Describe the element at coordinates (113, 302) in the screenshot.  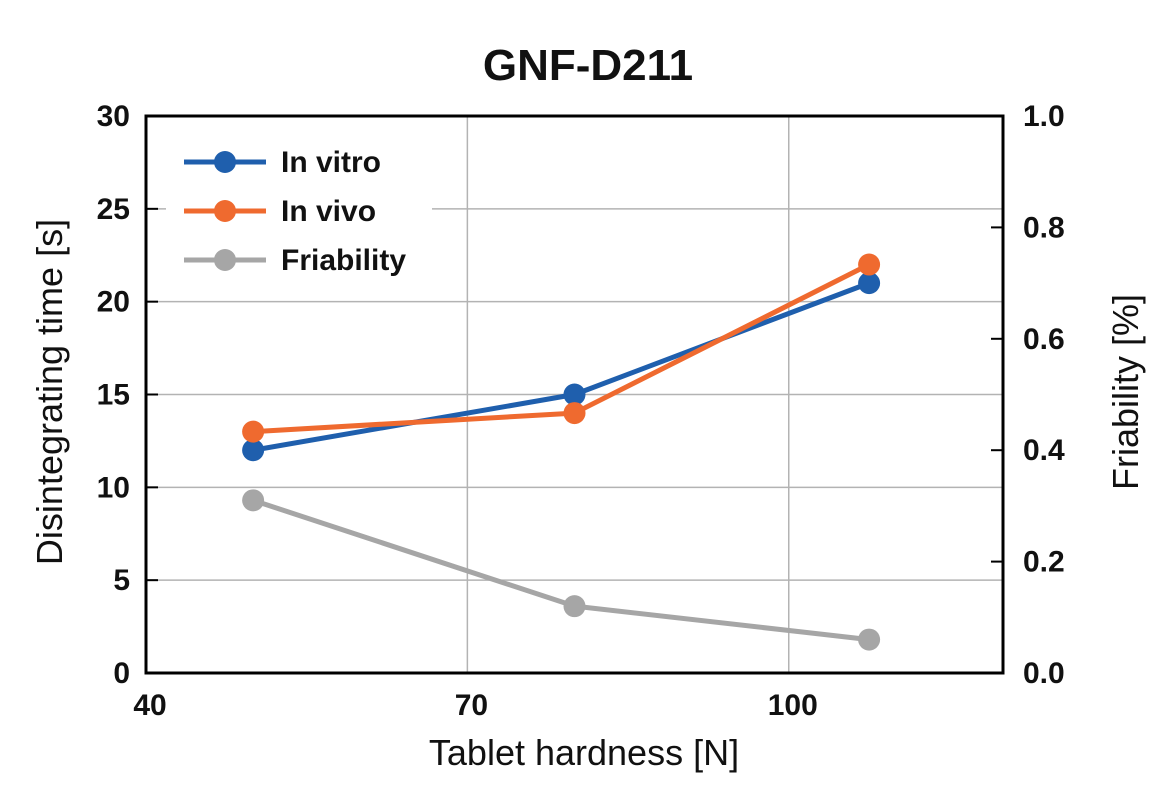
I see `y-tick-label: 20` at that location.